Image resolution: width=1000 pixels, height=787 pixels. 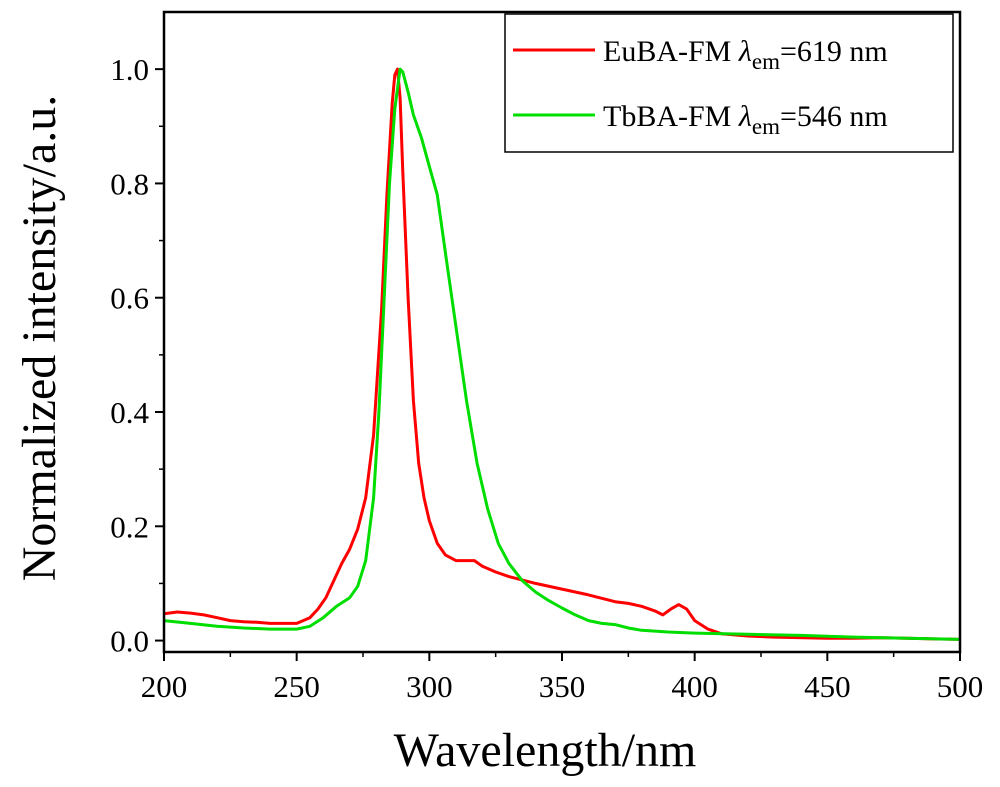 What do you see at coordinates (834, 116) in the screenshot?
I see `legend-suffix-tb: =546 nm` at bounding box center [834, 116].